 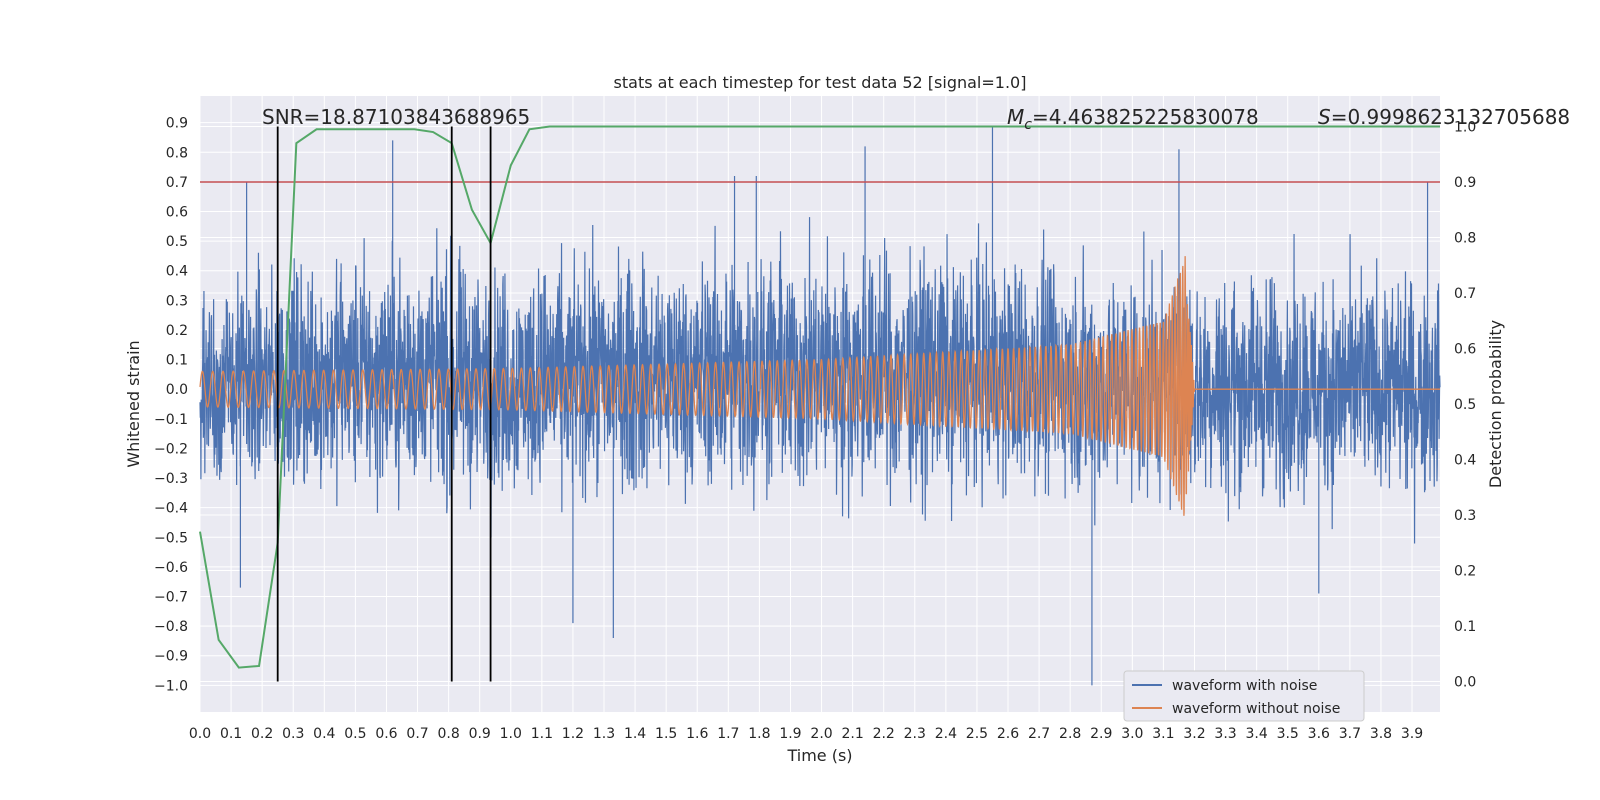 I want to click on x-tick-label: 2.0, so click(x=821, y=734).